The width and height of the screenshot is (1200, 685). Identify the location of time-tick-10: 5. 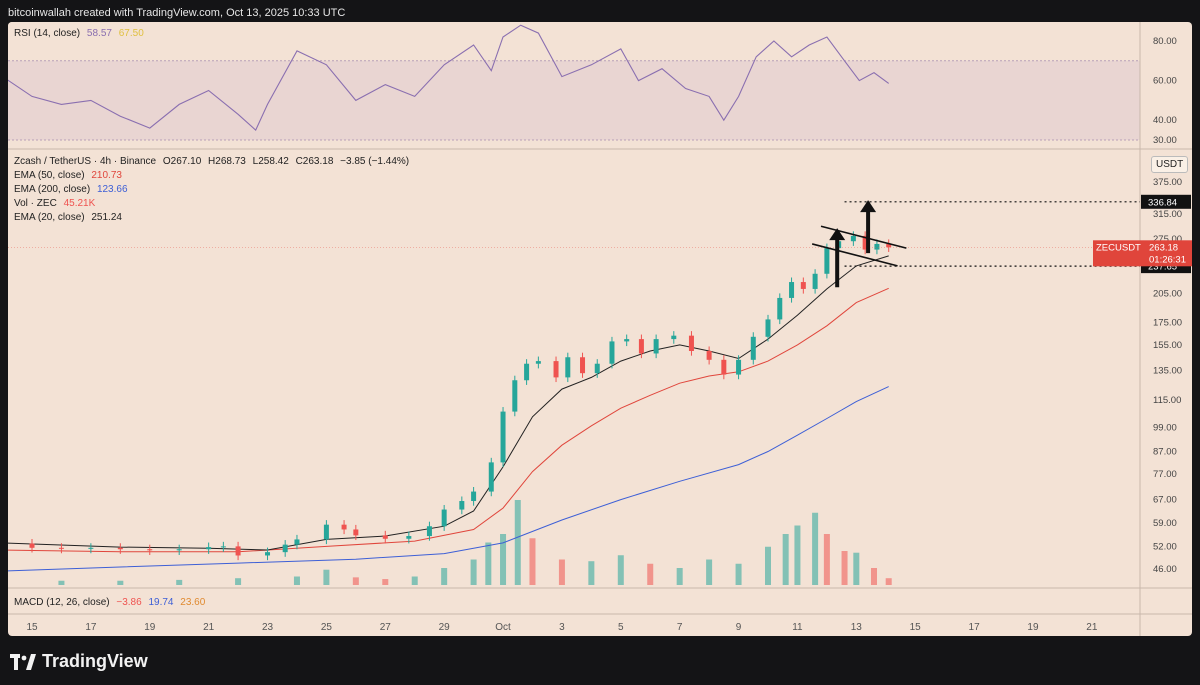
(621, 627).